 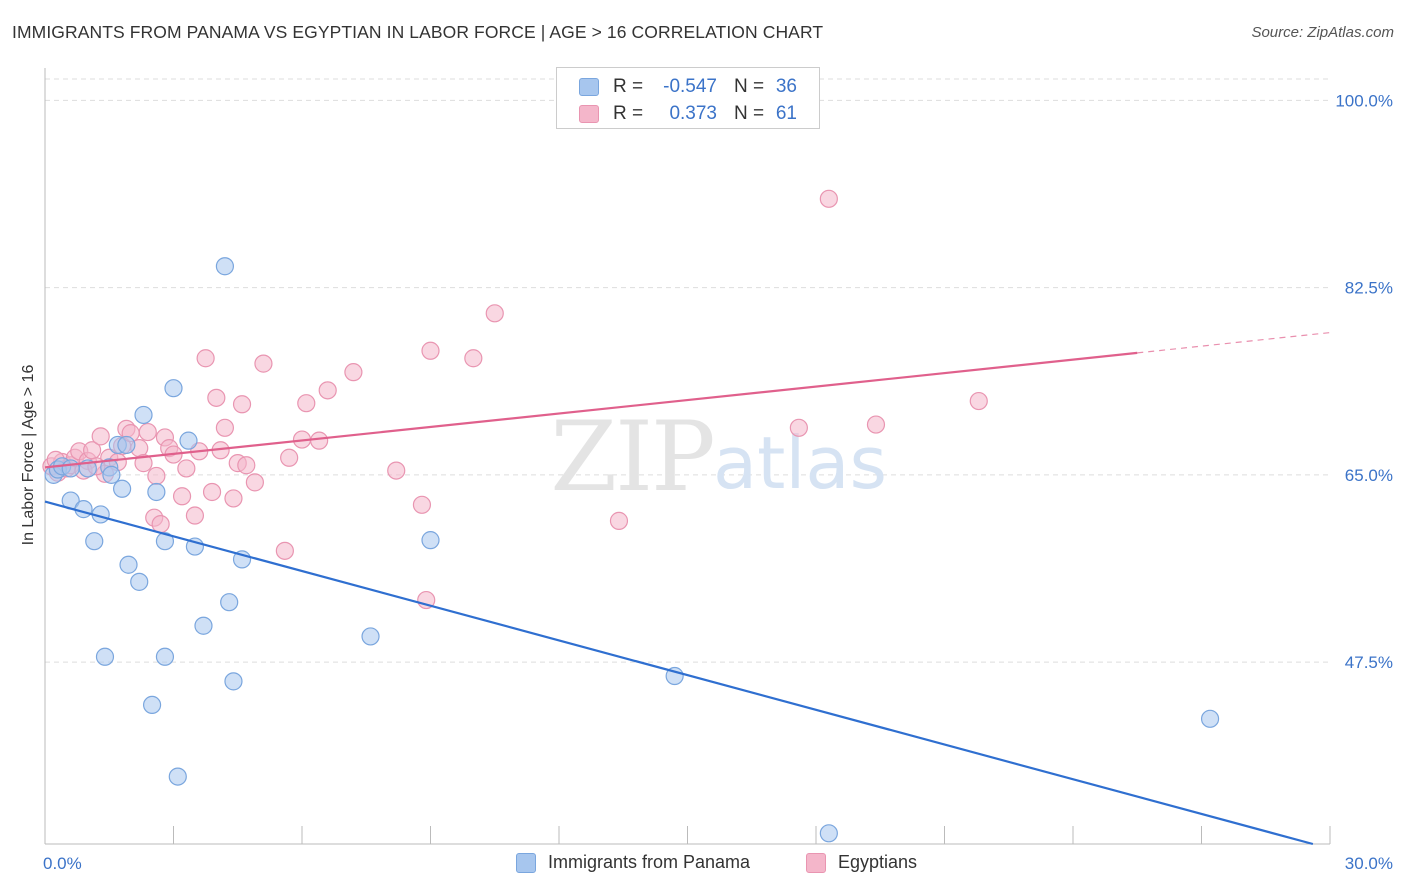 I want to click on legend-row-panama: R = -0.547 N = 36, so click(x=688, y=87).